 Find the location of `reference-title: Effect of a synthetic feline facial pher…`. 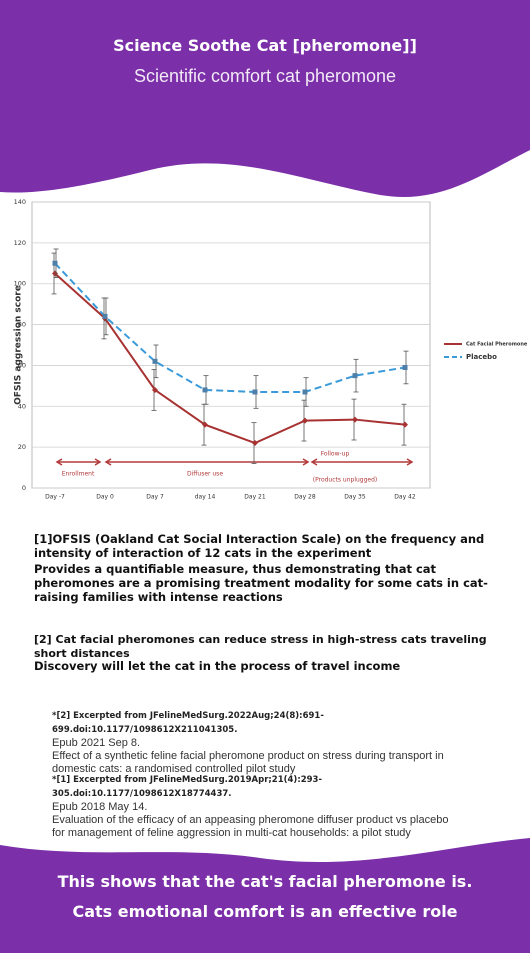

reference-title: Effect of a synthetic feline facial pher… is located at coordinates (248, 762).